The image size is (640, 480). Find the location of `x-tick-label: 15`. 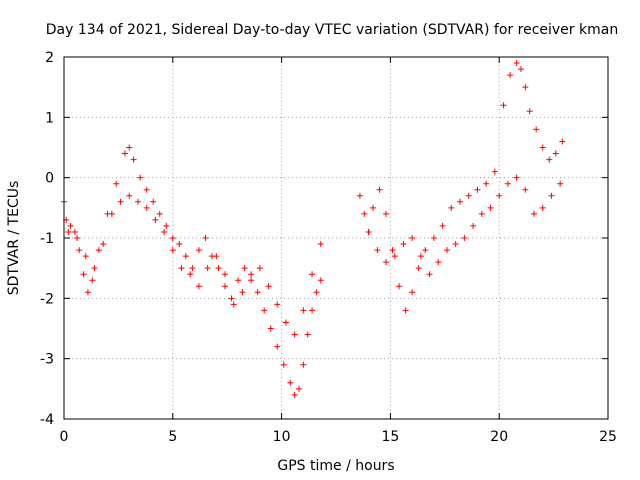

x-tick-label: 15 is located at coordinates (390, 437).